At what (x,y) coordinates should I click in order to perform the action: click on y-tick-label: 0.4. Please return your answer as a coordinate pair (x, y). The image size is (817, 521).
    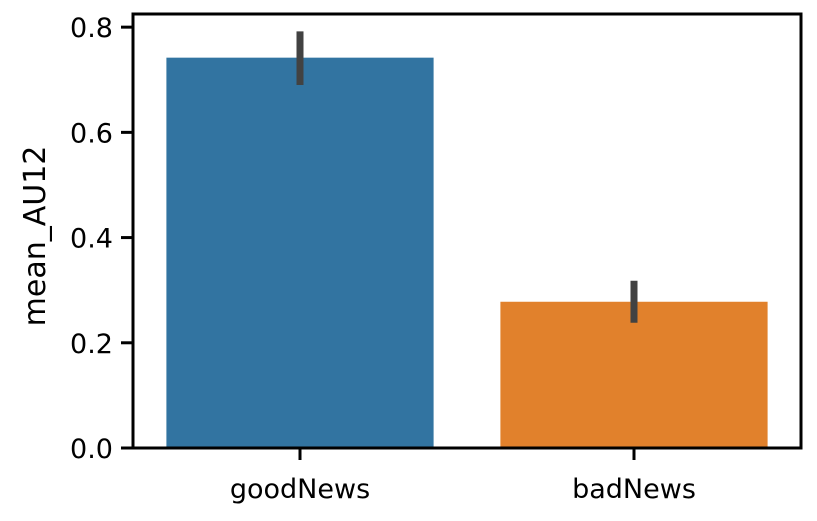
    Looking at the image, I should click on (91, 239).